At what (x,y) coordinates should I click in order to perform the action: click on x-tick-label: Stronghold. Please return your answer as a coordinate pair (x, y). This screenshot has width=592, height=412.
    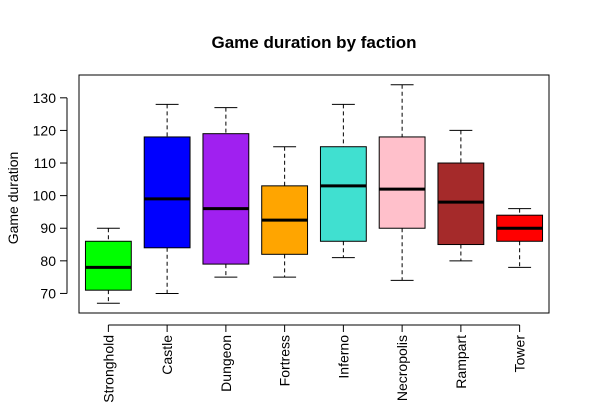
    Looking at the image, I should click on (108, 369).